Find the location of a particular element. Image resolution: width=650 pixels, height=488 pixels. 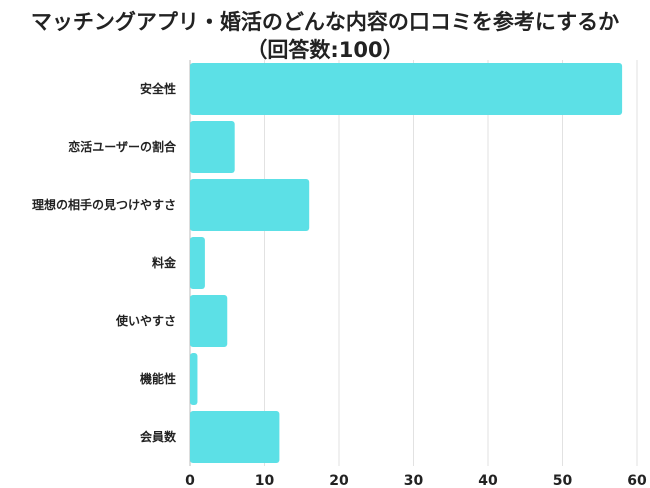

chart-subtitle: （回答数:100） is located at coordinates (325, 50).